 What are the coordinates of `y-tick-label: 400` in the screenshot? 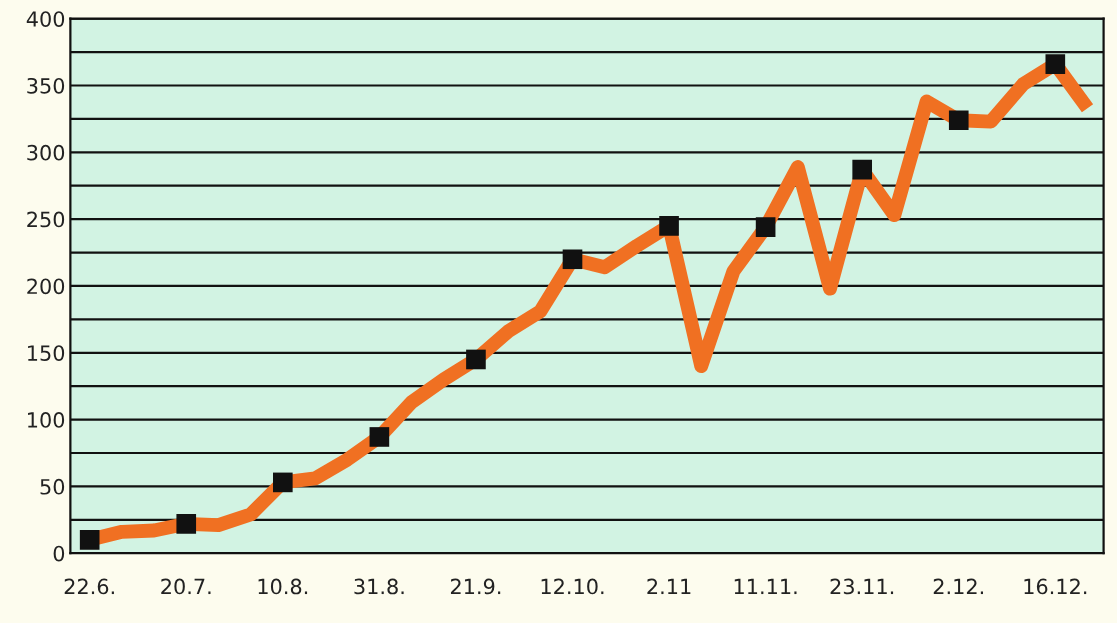 It's located at (45, 19).